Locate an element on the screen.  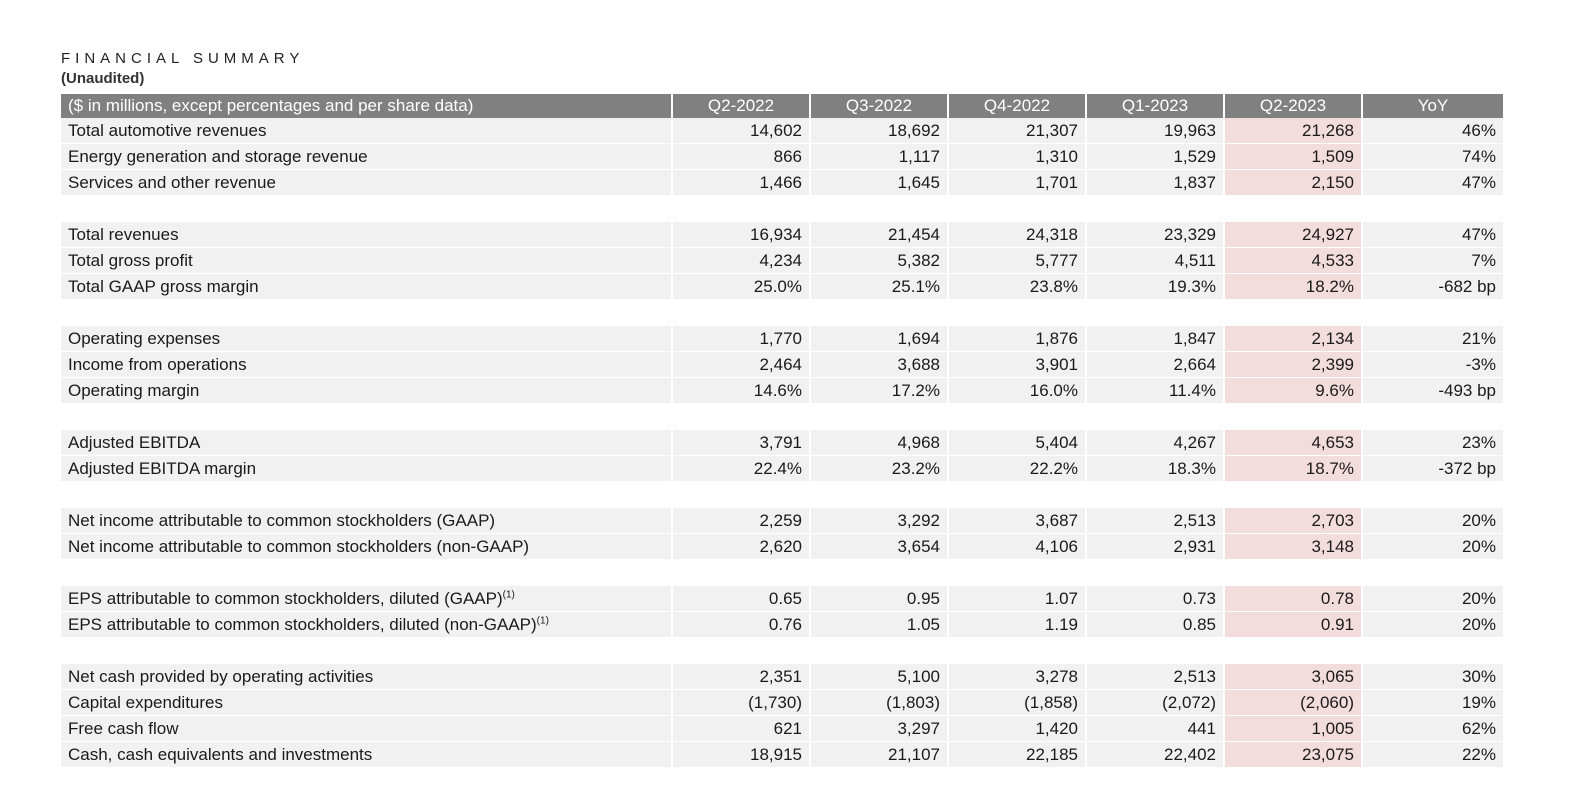
value-cell: 5,777 is located at coordinates (1018, 261).